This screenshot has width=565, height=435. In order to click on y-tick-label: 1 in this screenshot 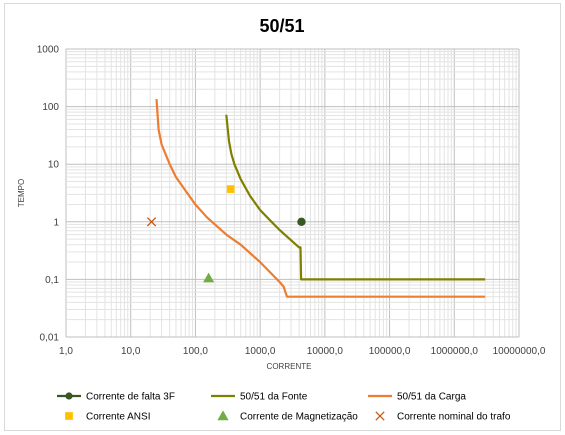, I will do `click(56, 222)`.